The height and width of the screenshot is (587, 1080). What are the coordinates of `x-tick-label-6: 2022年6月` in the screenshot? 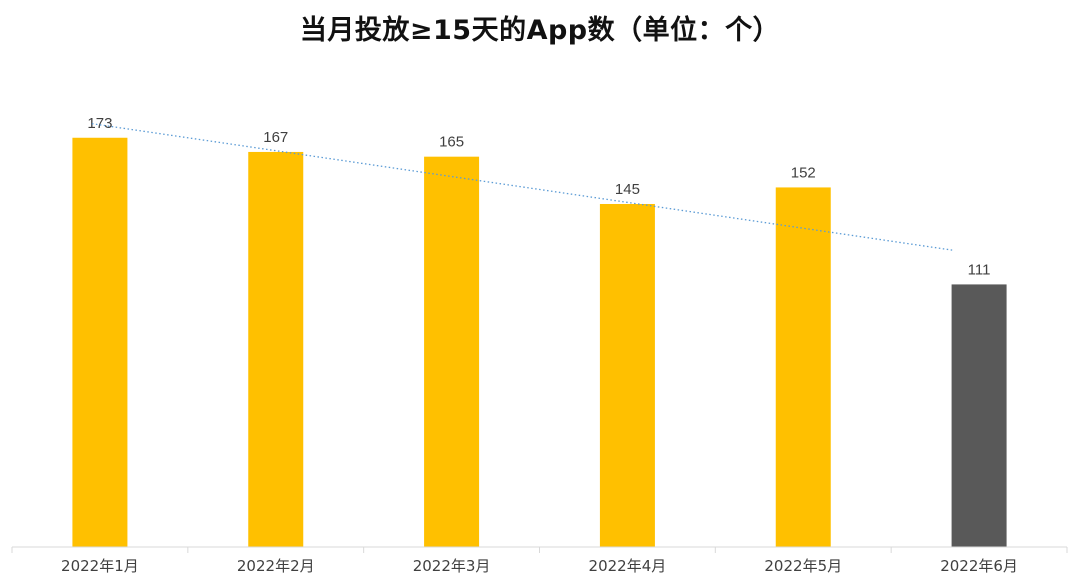 It's located at (979, 566).